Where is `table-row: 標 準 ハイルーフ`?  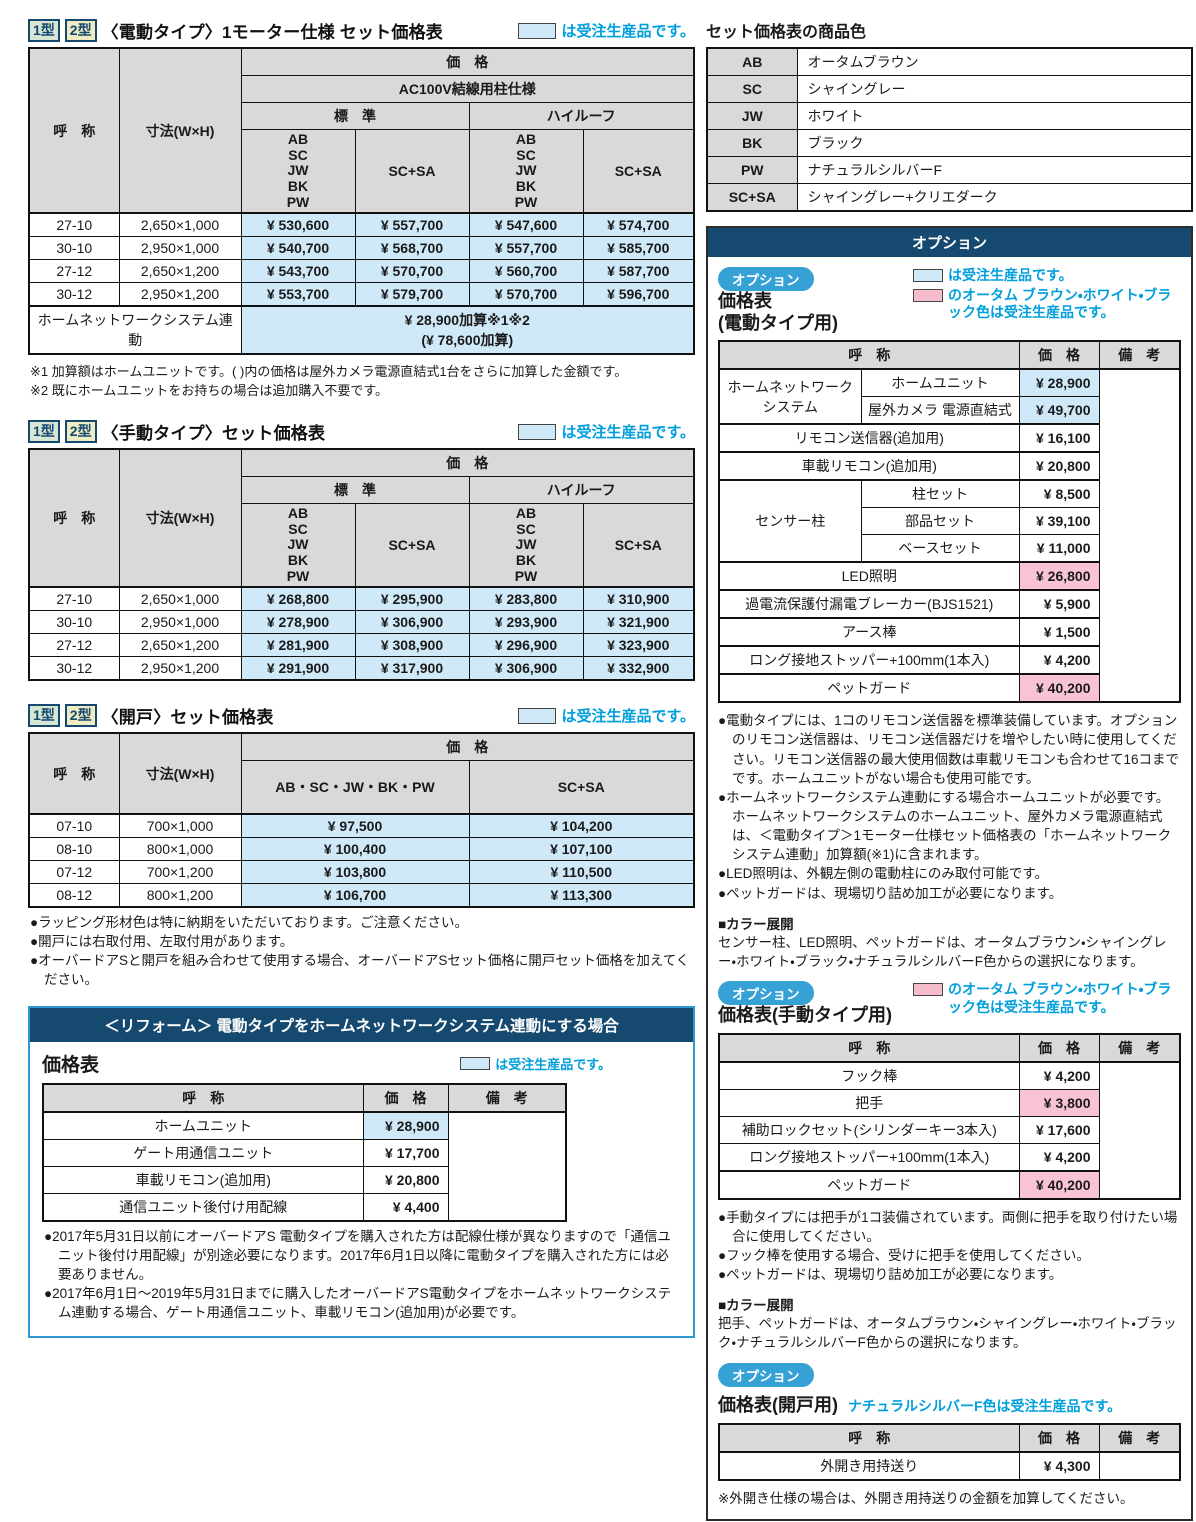
table-row: 標 準 ハイルーフ is located at coordinates (362, 116).